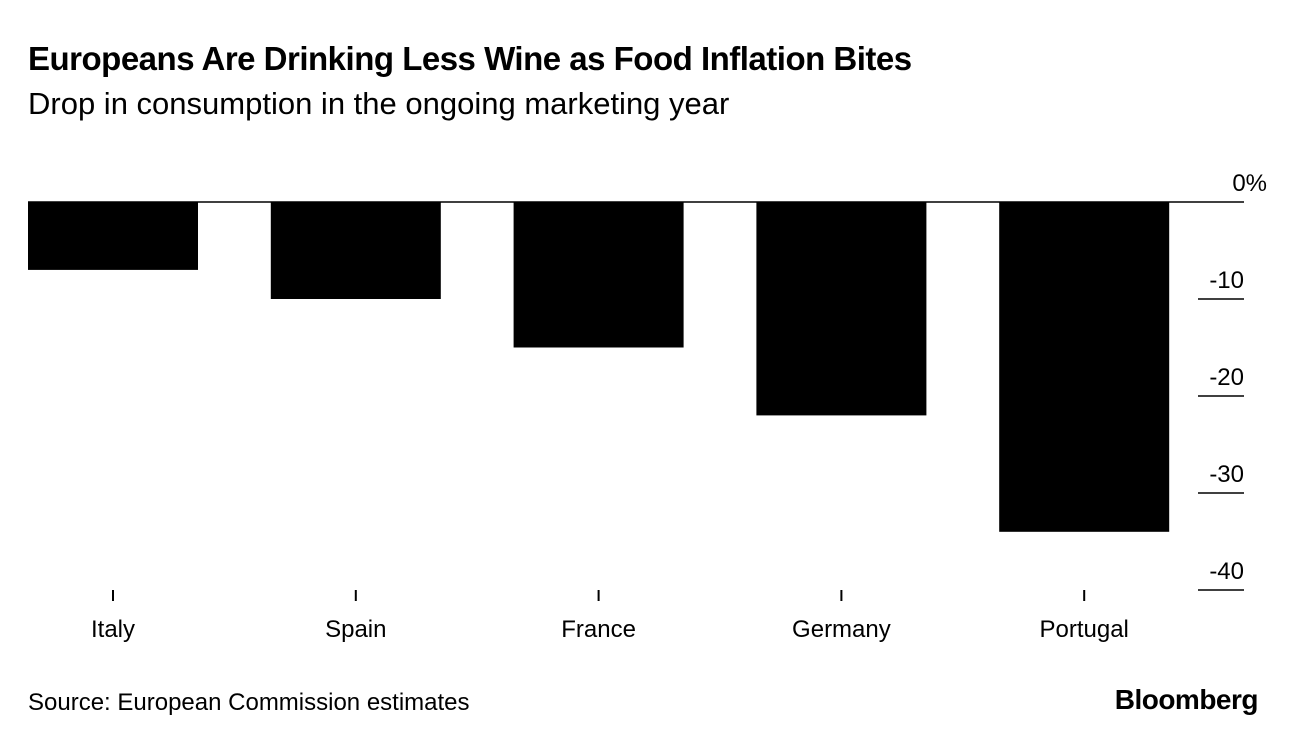 The image size is (1296, 746). Describe the element at coordinates (113, 629) in the screenshot. I see `x-label-italy: Italy` at that location.